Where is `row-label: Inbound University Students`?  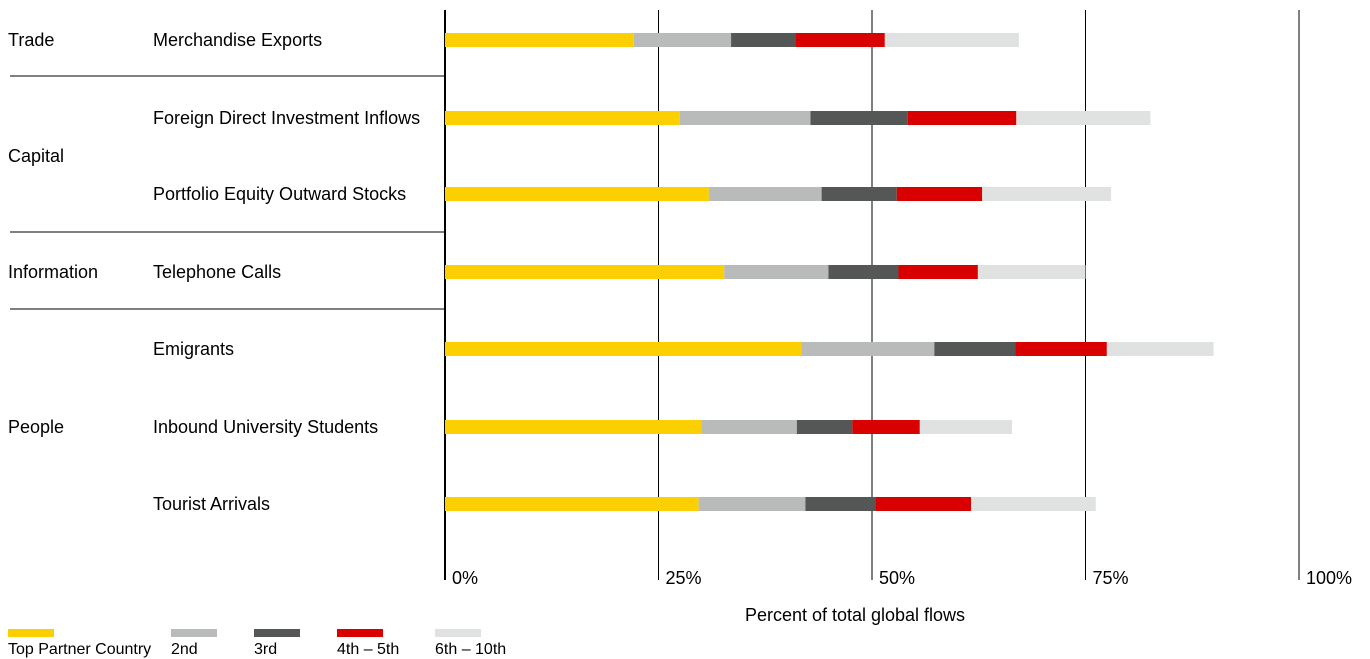
row-label: Inbound University Students is located at coordinates (265, 427).